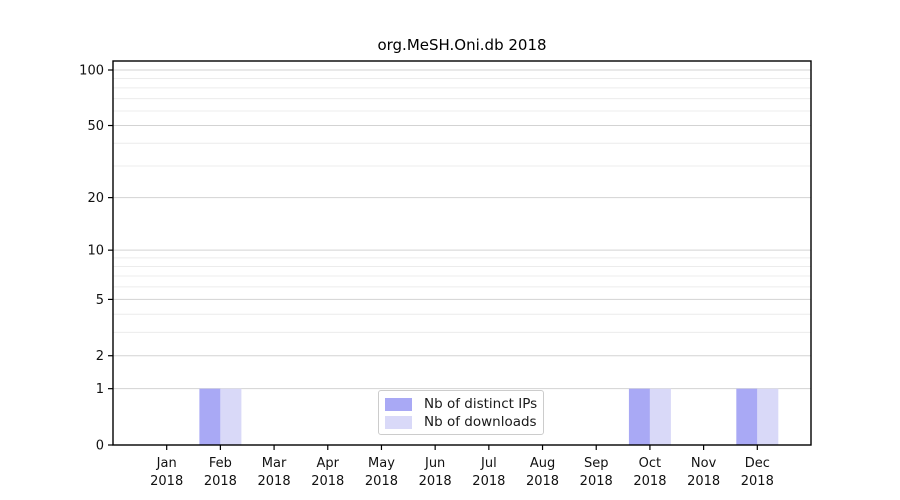 The width and height of the screenshot is (900, 500). I want to click on legend-swatch-distinct-ips, so click(398, 404).